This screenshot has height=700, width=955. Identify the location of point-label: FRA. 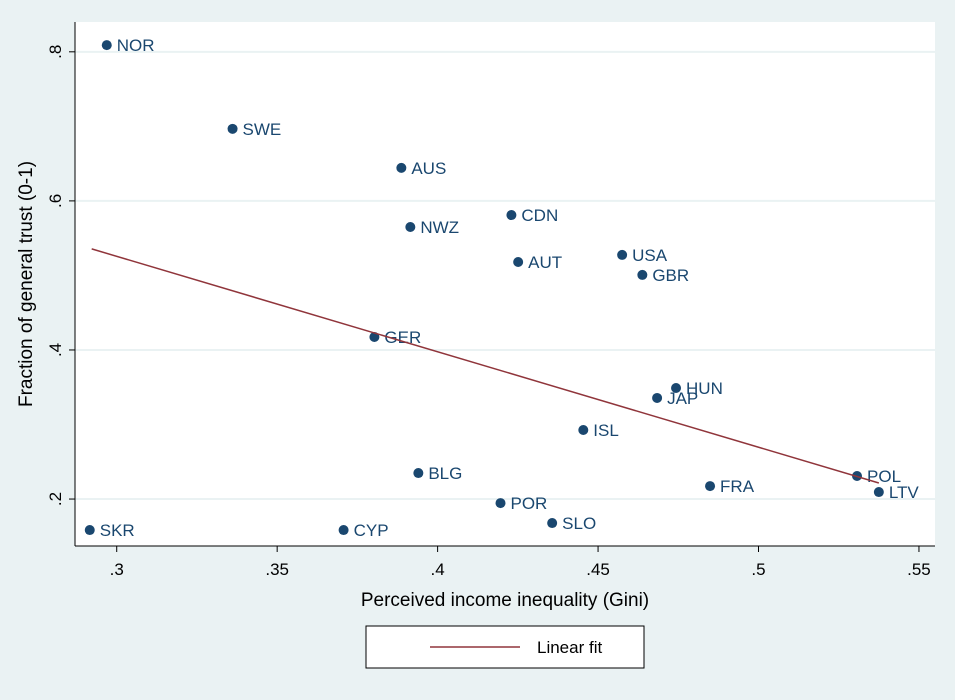
(737, 486).